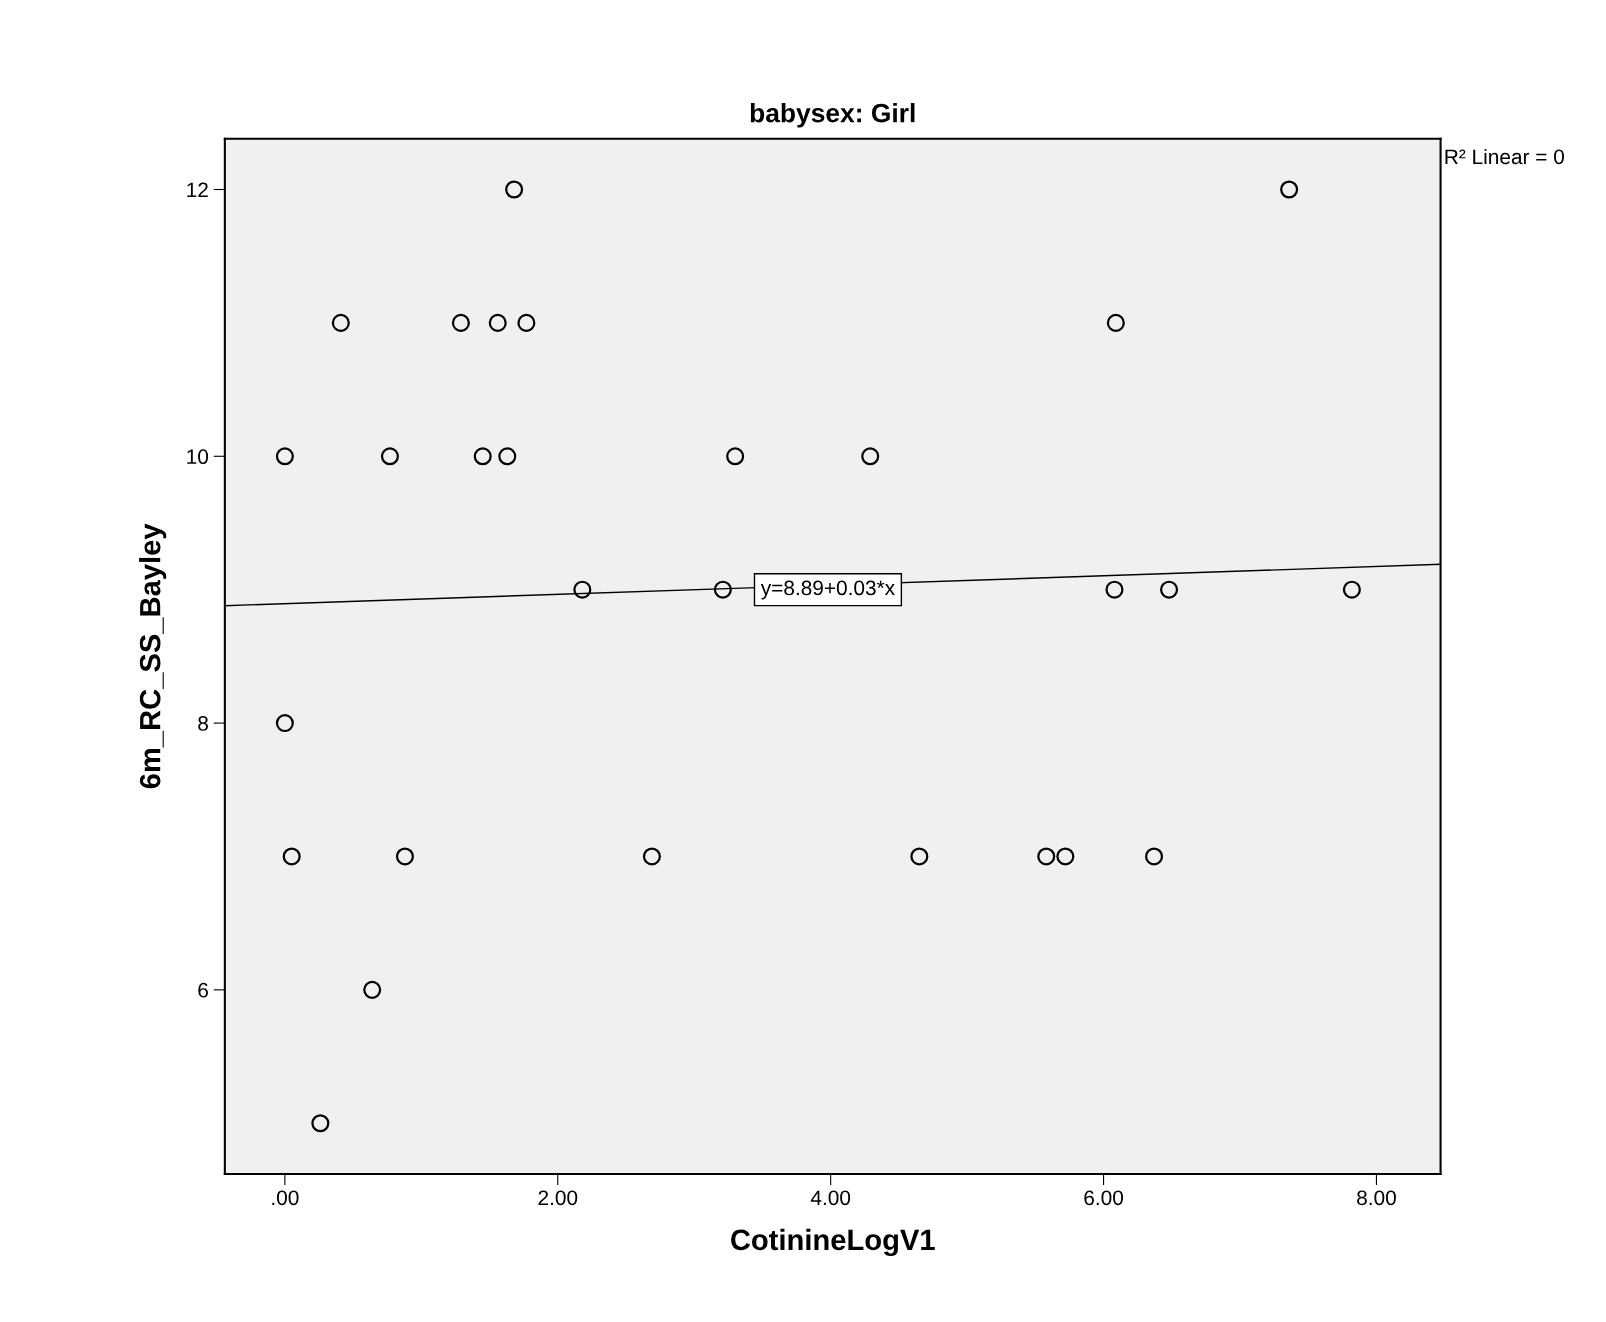 The height and width of the screenshot is (1322, 1606). Describe the element at coordinates (558, 1198) in the screenshot. I see `x-tick-label: 2.00` at that location.